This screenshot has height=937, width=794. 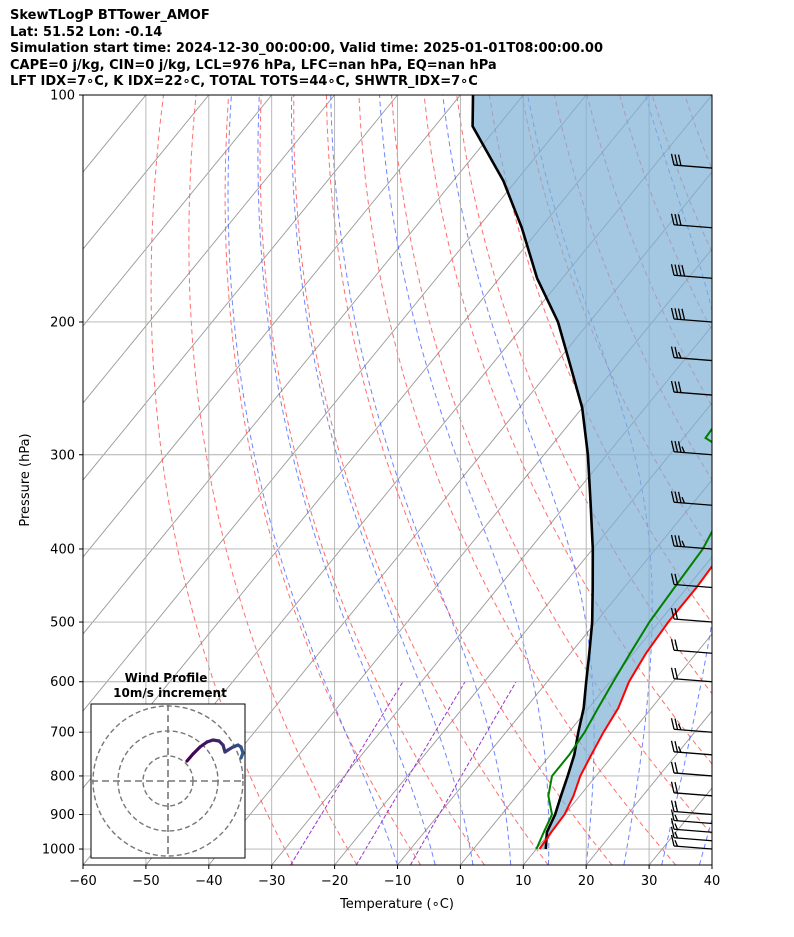 What do you see at coordinates (62, 549) in the screenshot?
I see `y-tick-label: 400` at bounding box center [62, 549].